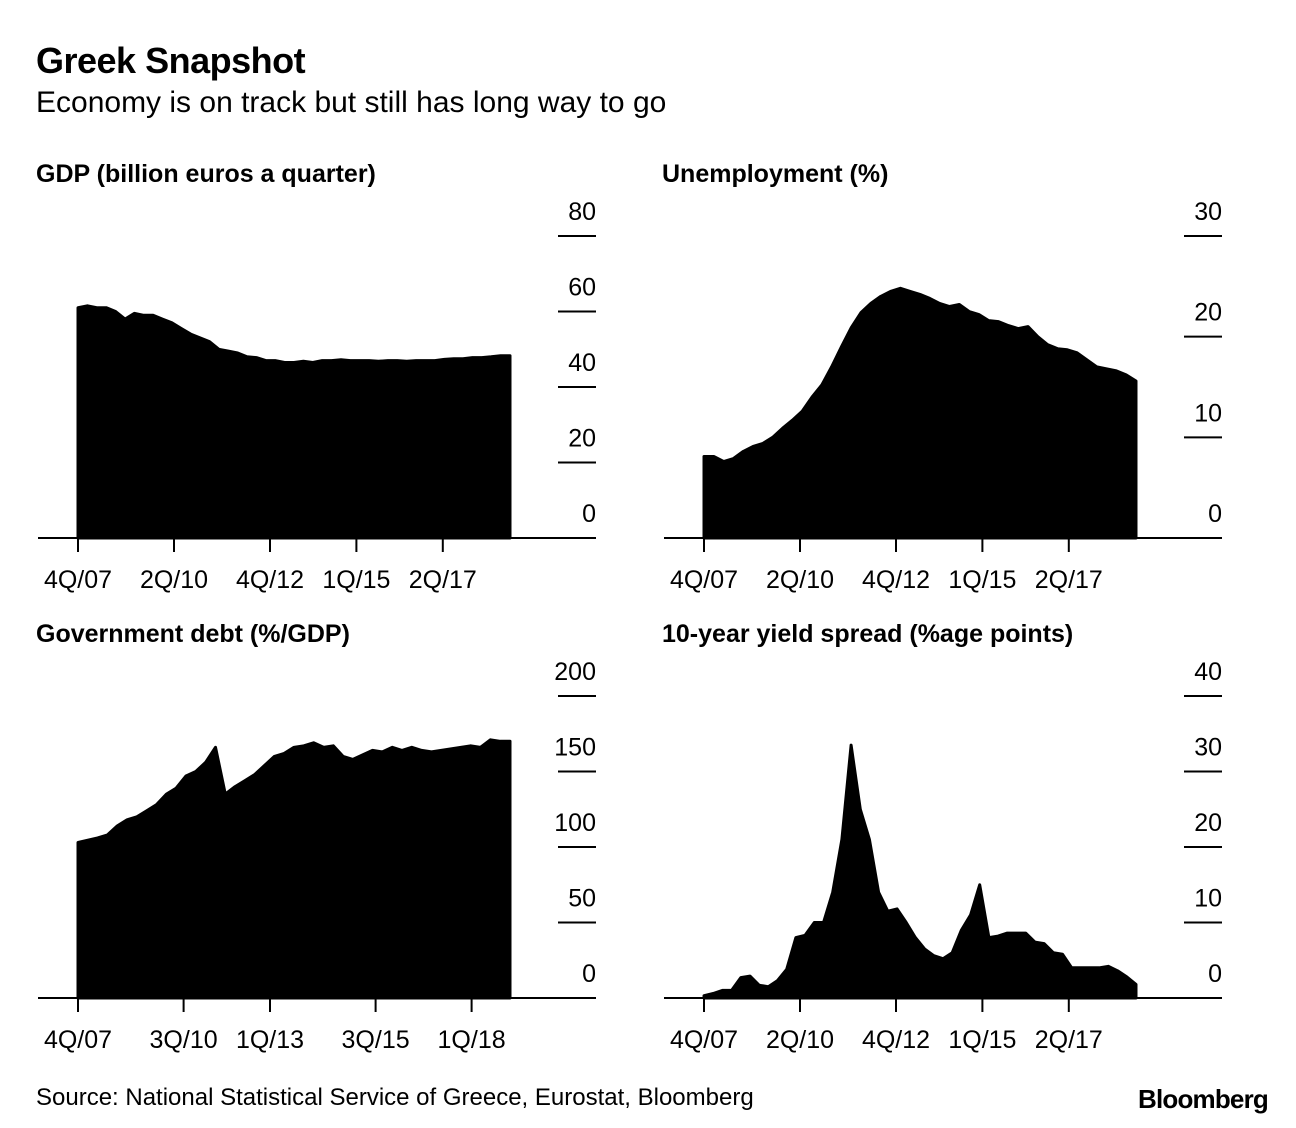 The image size is (1296, 1128). I want to click on x-tick-label: 1Q/18, so click(472, 1040).